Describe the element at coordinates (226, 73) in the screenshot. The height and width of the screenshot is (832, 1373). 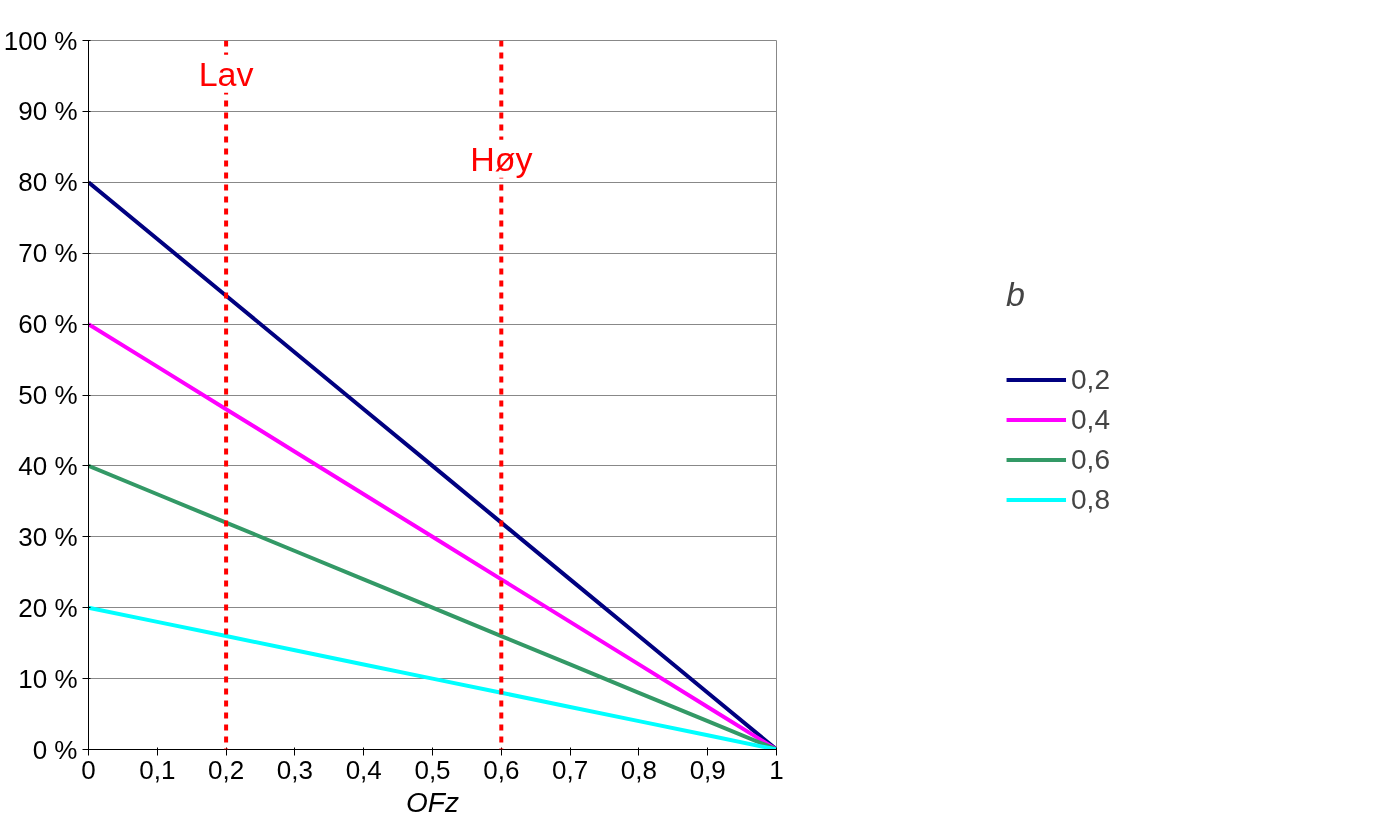
I see `ref-line-label: Lav` at that location.